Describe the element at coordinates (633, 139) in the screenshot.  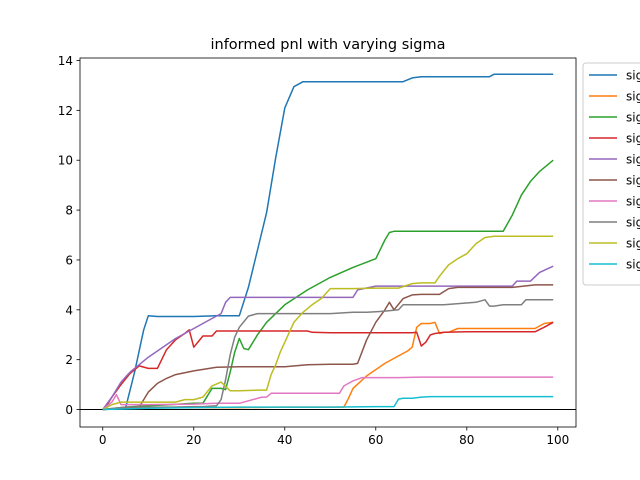
I see `legend-label-4: sig` at that location.